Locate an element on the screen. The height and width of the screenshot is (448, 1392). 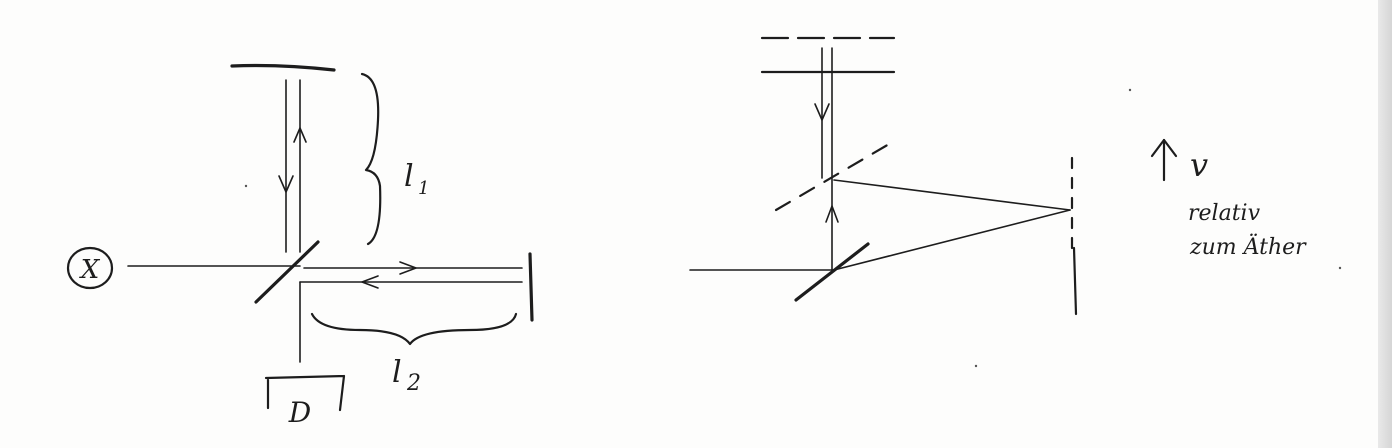
light-source: X is located at coordinates (90, 268).